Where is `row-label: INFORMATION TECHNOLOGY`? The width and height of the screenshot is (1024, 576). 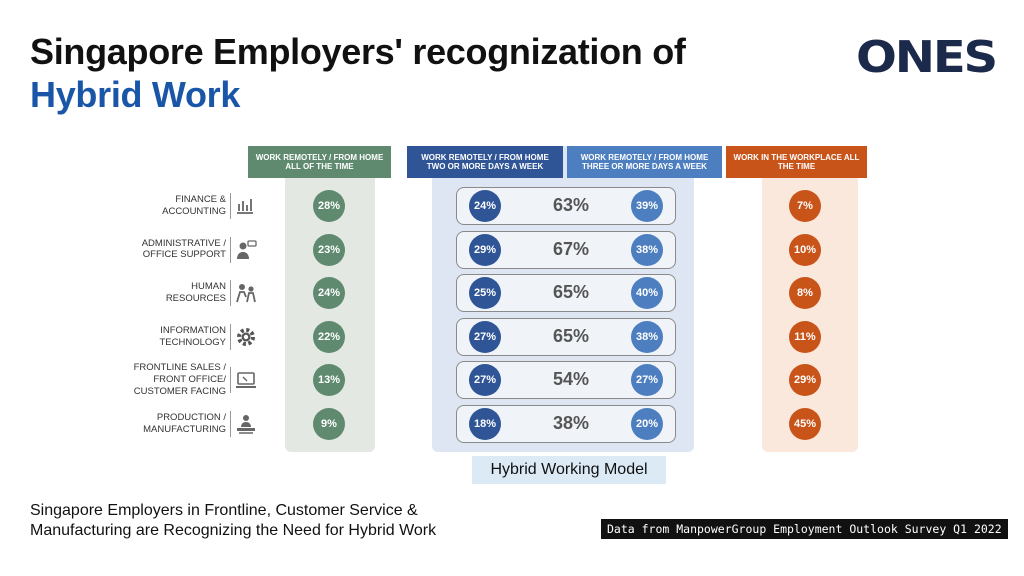 row-label: INFORMATION TECHNOLOGY is located at coordinates (163, 337).